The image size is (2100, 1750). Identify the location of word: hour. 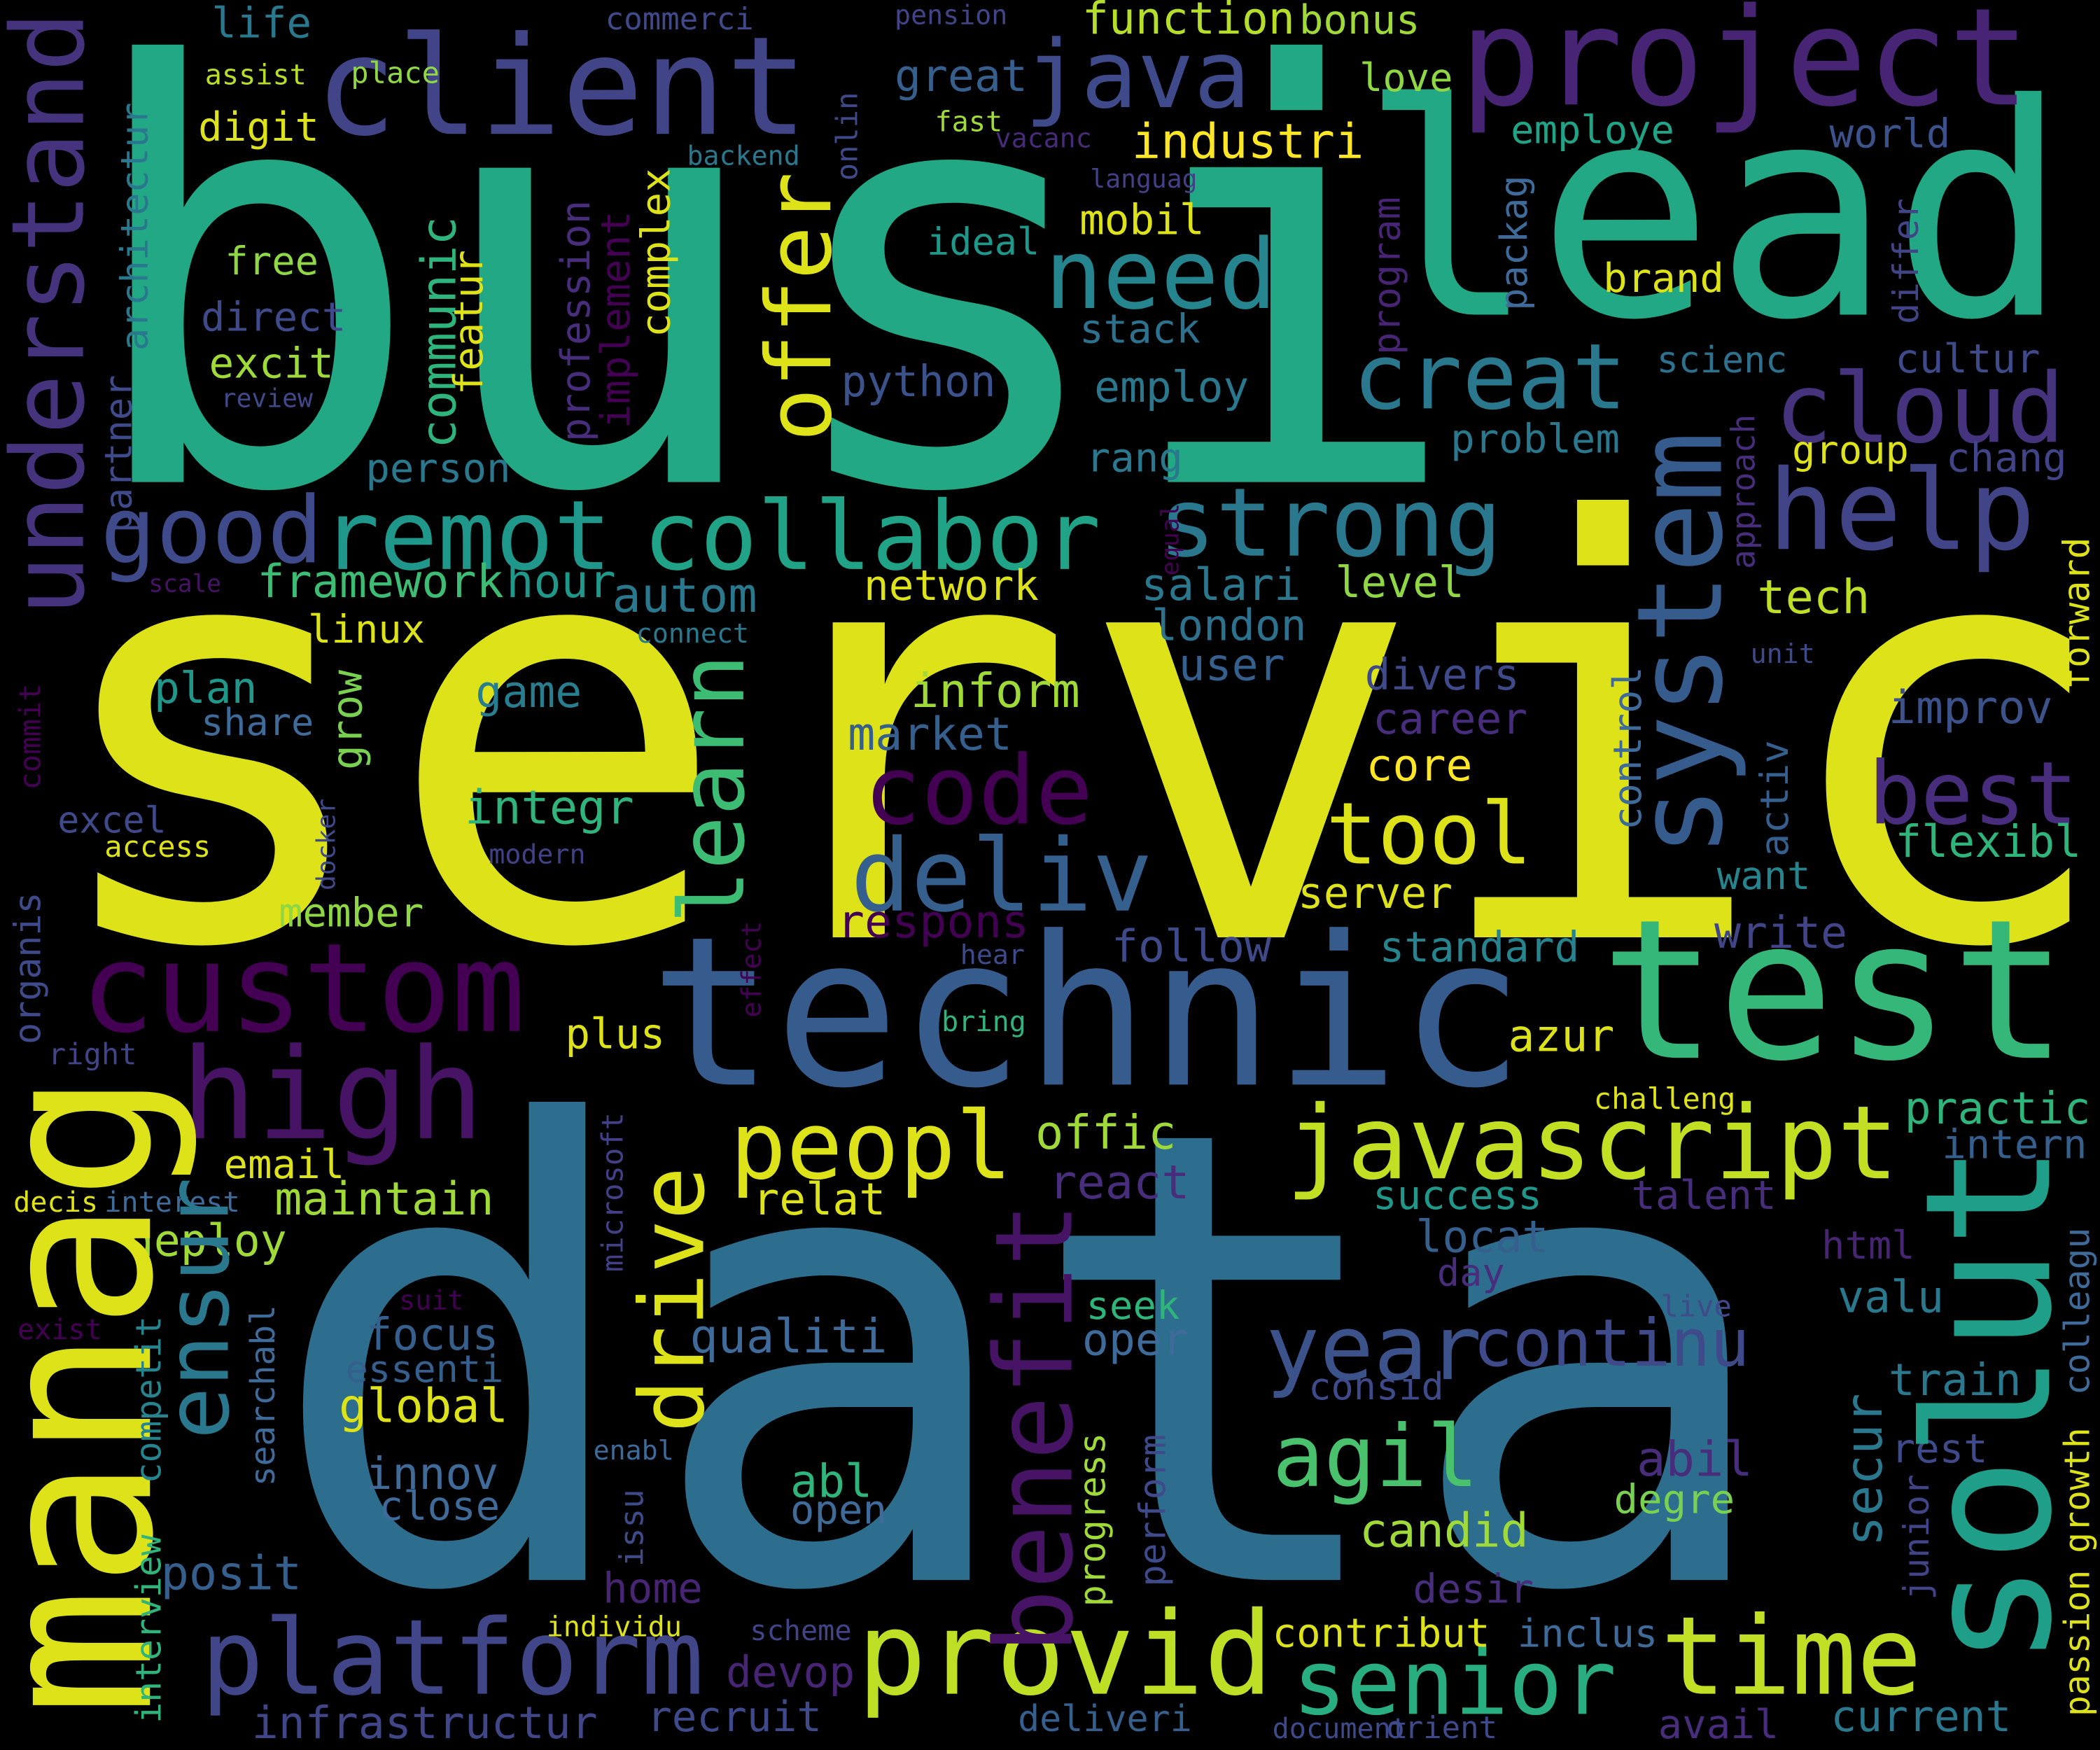
(561, 582).